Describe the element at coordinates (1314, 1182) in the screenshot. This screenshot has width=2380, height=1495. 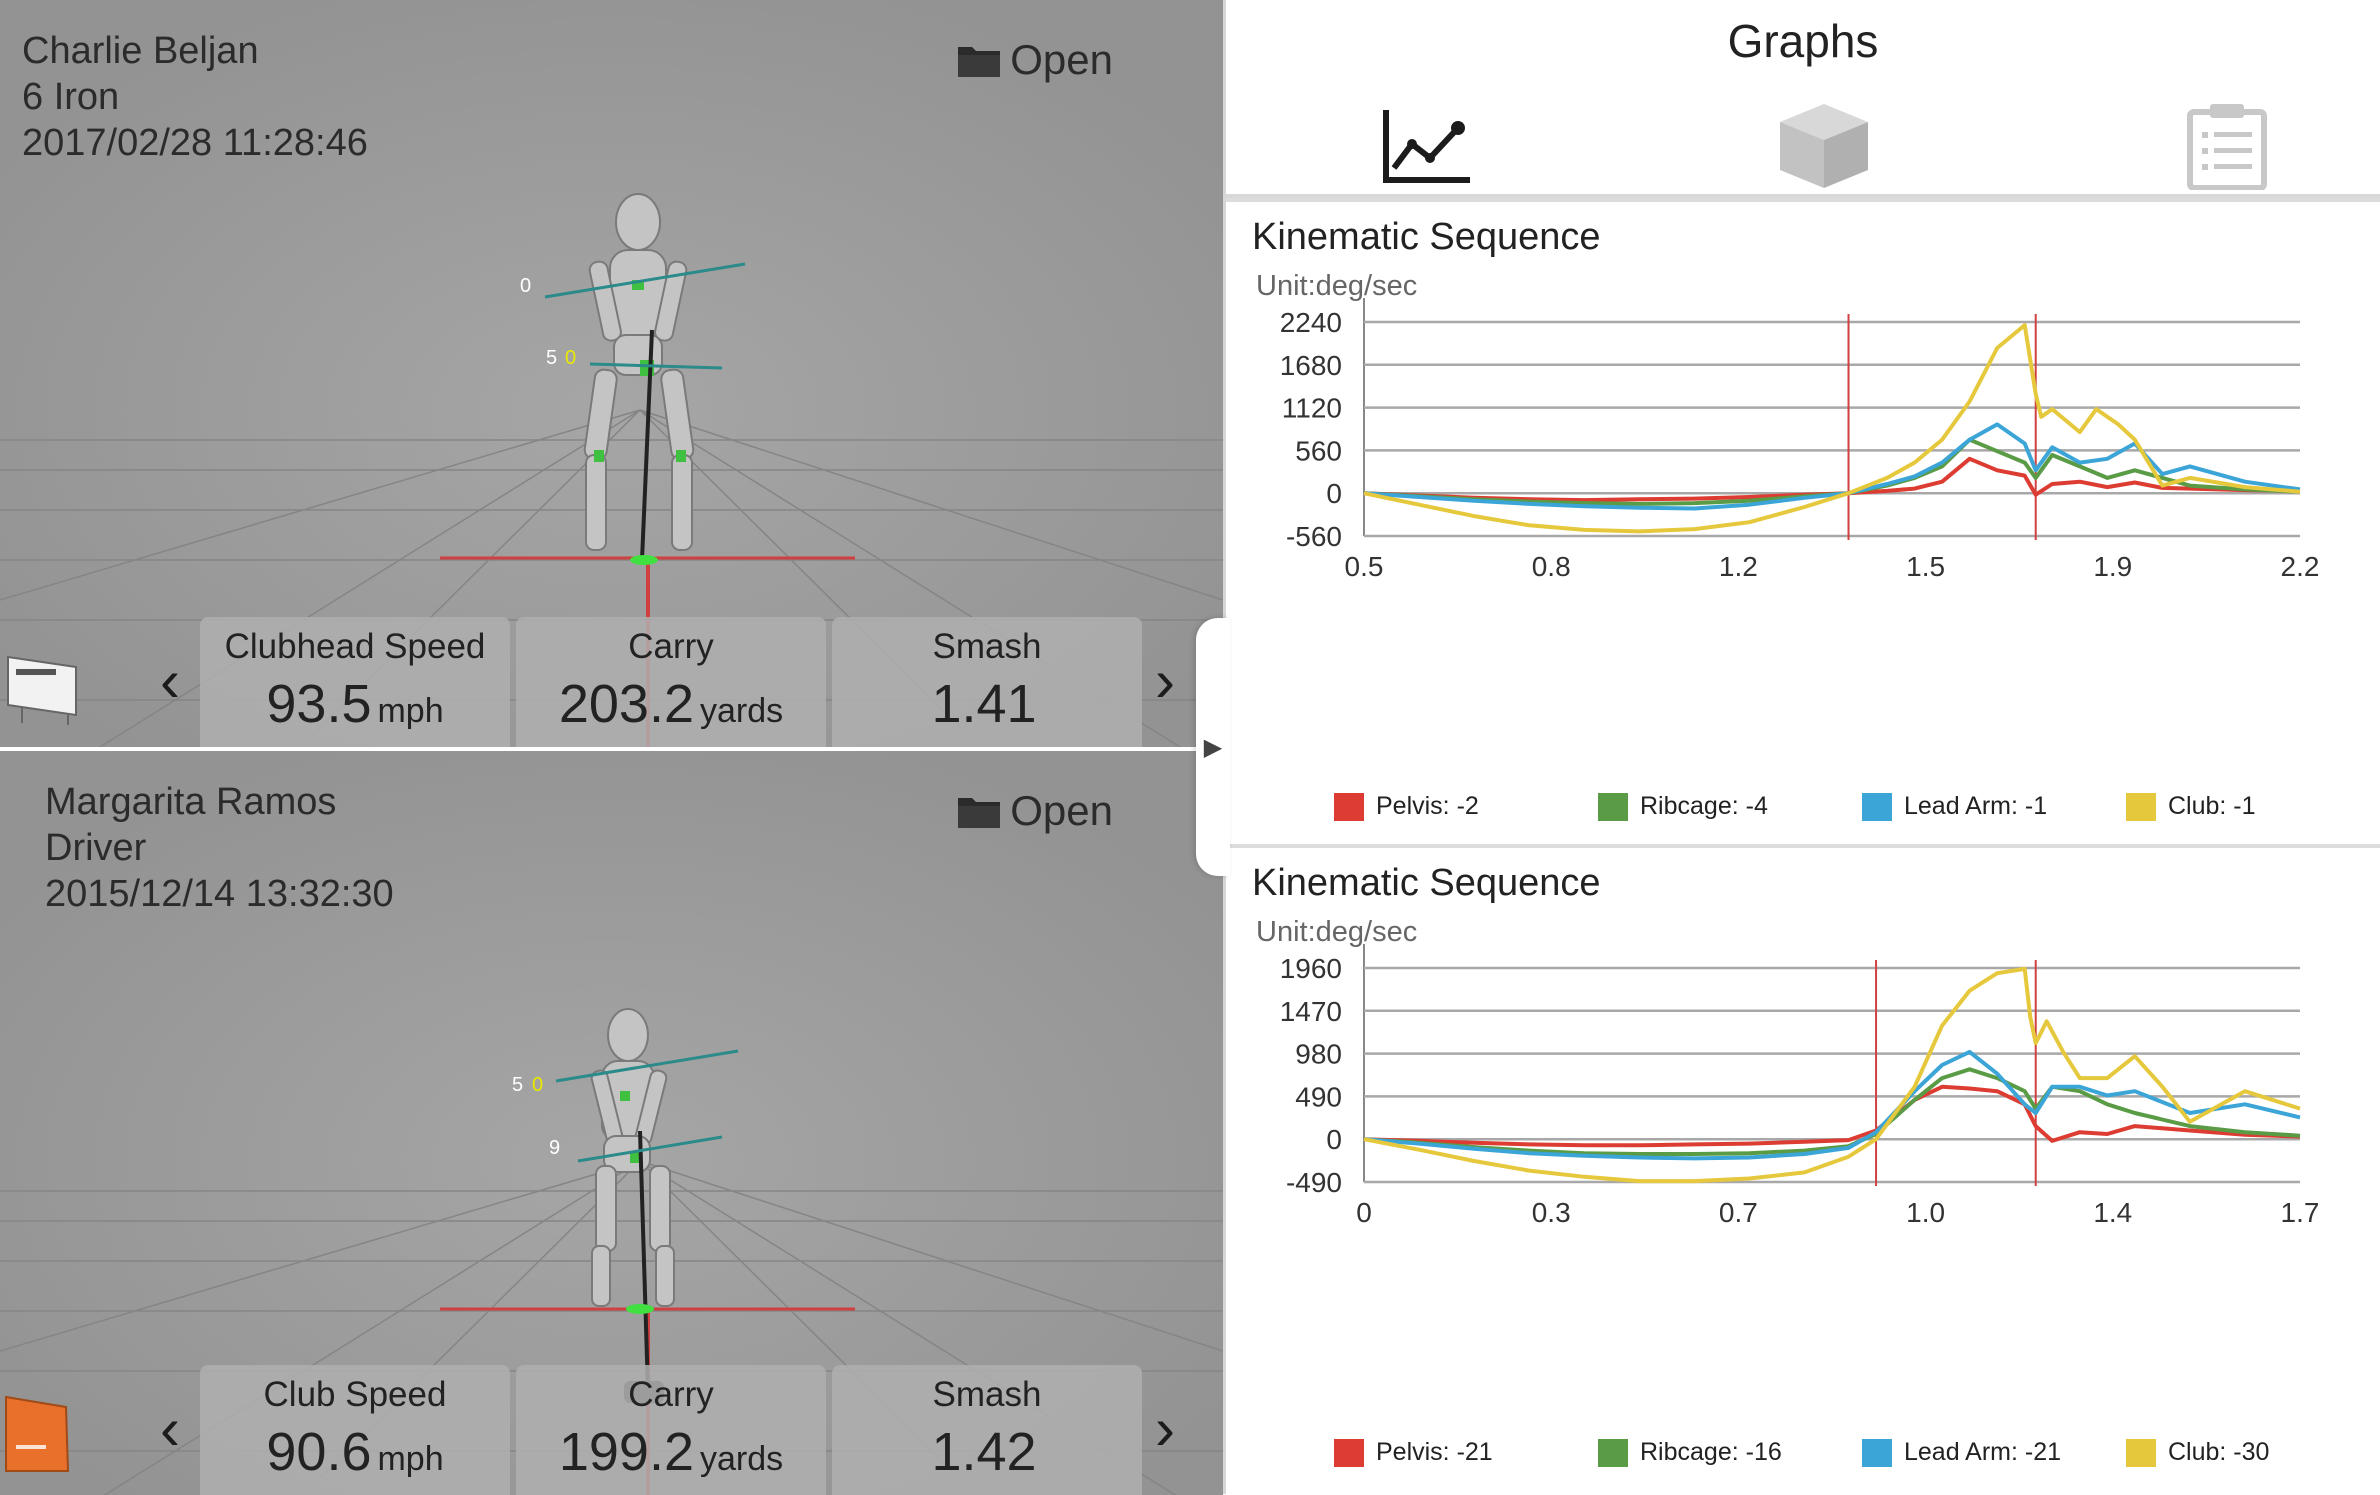
I see `y-tick-label: -490` at that location.